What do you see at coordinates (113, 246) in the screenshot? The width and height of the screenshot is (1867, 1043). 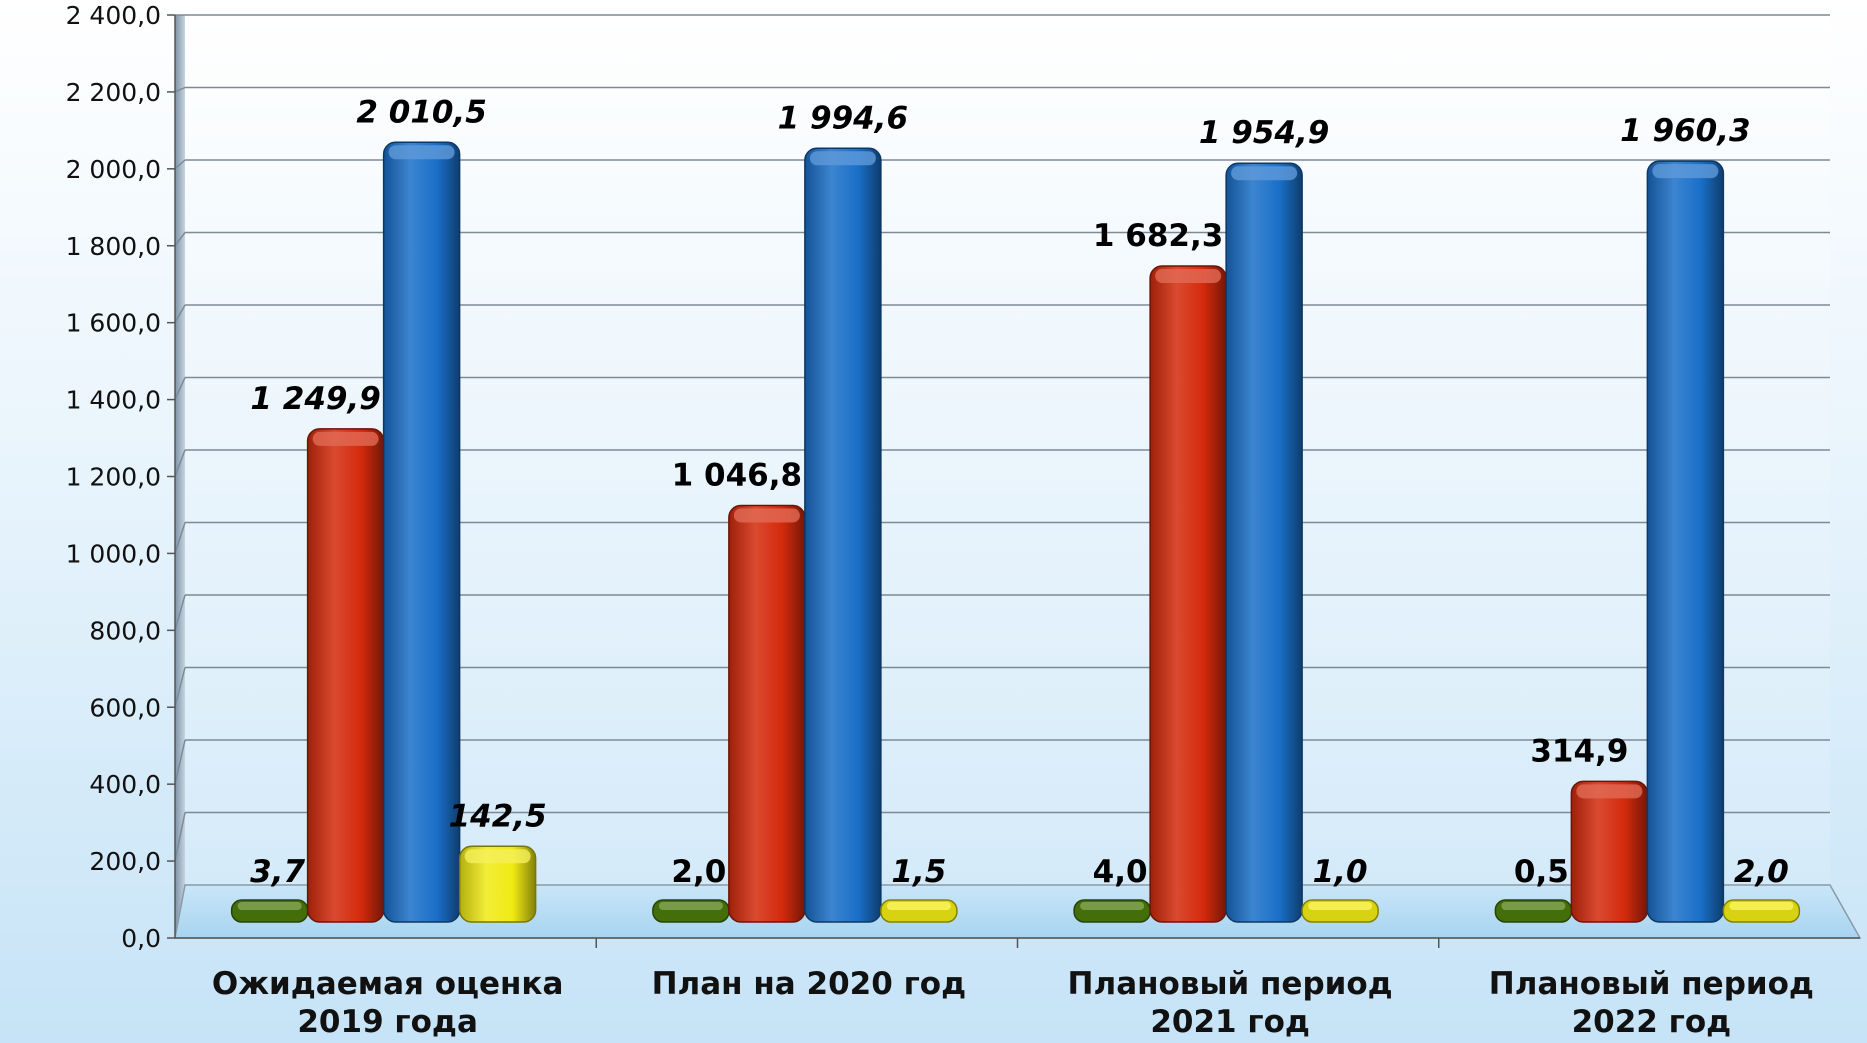 I see `y-tick-label: 1 800,0` at bounding box center [113, 246].